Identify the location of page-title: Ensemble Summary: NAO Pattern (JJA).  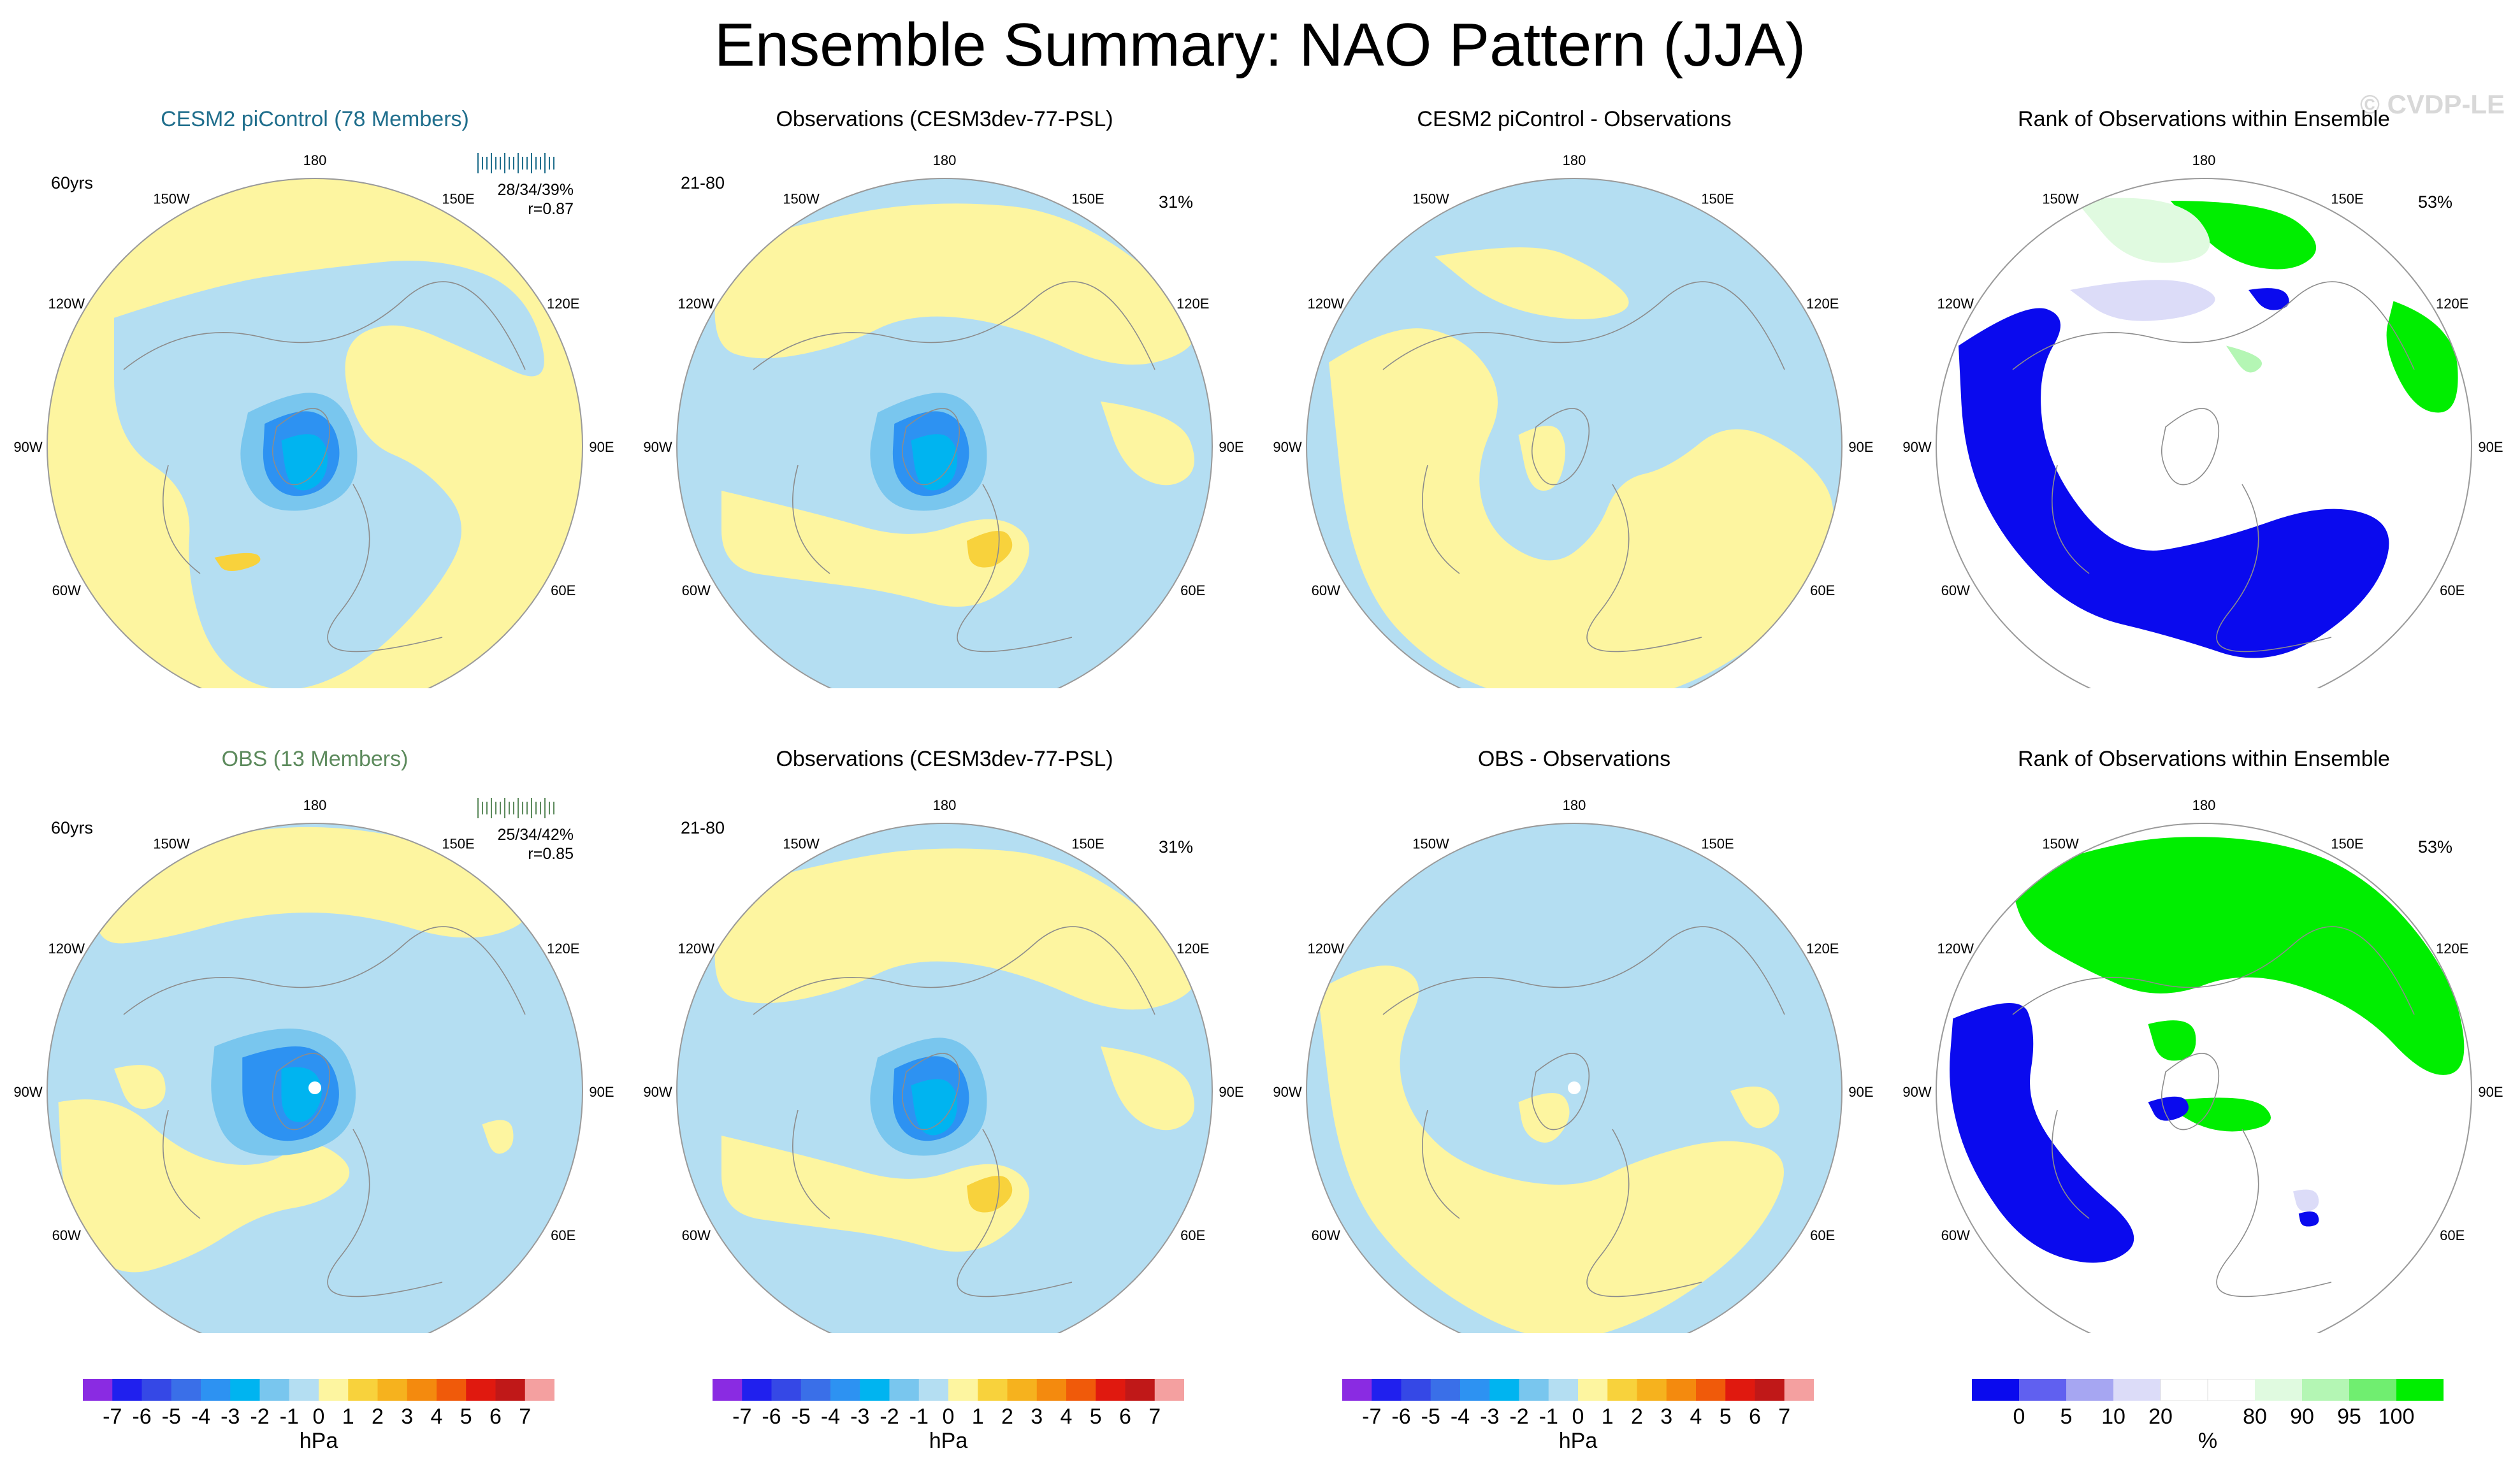
(1260, 45).